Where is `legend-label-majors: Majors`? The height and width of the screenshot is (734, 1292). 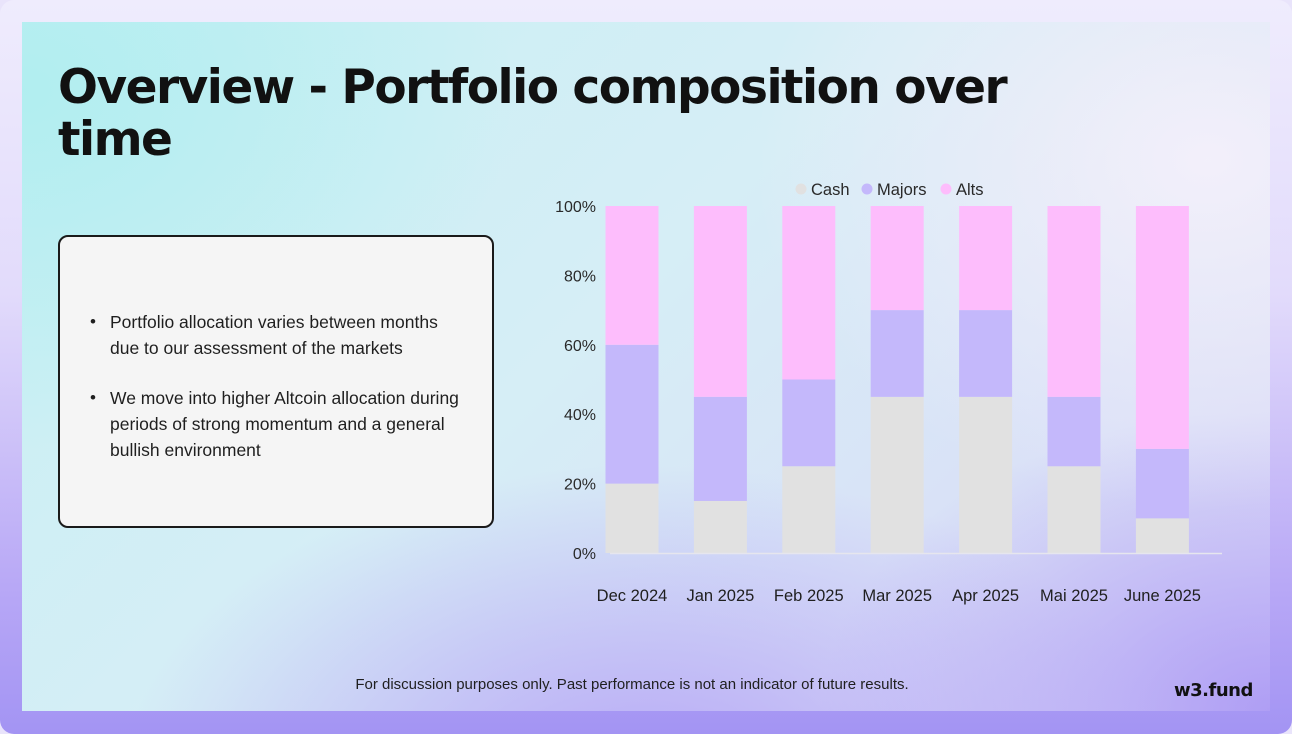
legend-label-majors: Majors is located at coordinates (902, 190).